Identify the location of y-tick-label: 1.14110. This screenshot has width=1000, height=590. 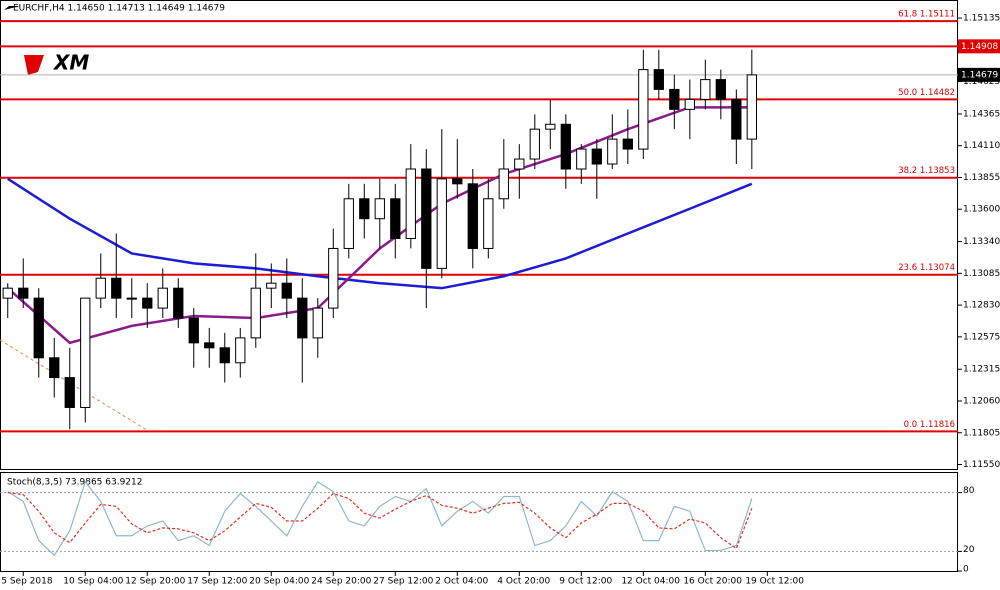
(981, 146).